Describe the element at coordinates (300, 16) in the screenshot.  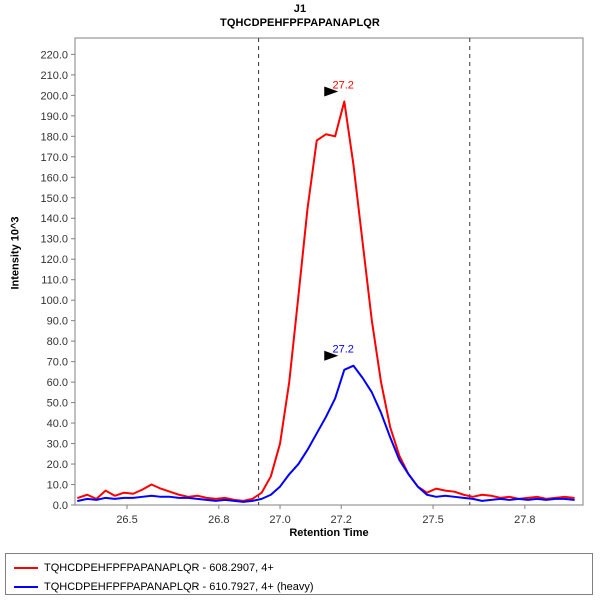
I see `chart-title: J1 TQHCDPEHFPFPAPANAPLQR` at that location.